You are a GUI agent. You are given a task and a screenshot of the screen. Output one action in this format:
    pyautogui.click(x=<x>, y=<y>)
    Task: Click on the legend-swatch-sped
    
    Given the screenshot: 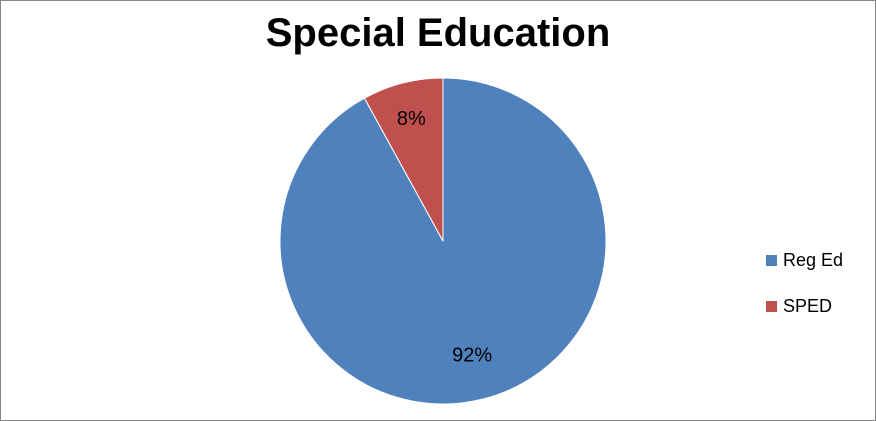 What is the action you would take?
    pyautogui.click(x=771, y=306)
    